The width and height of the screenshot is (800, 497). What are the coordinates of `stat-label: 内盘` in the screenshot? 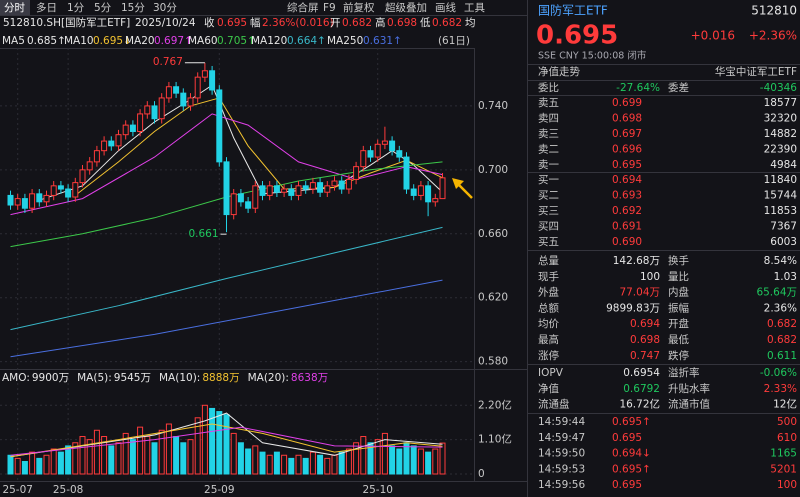 It's located at (678, 292).